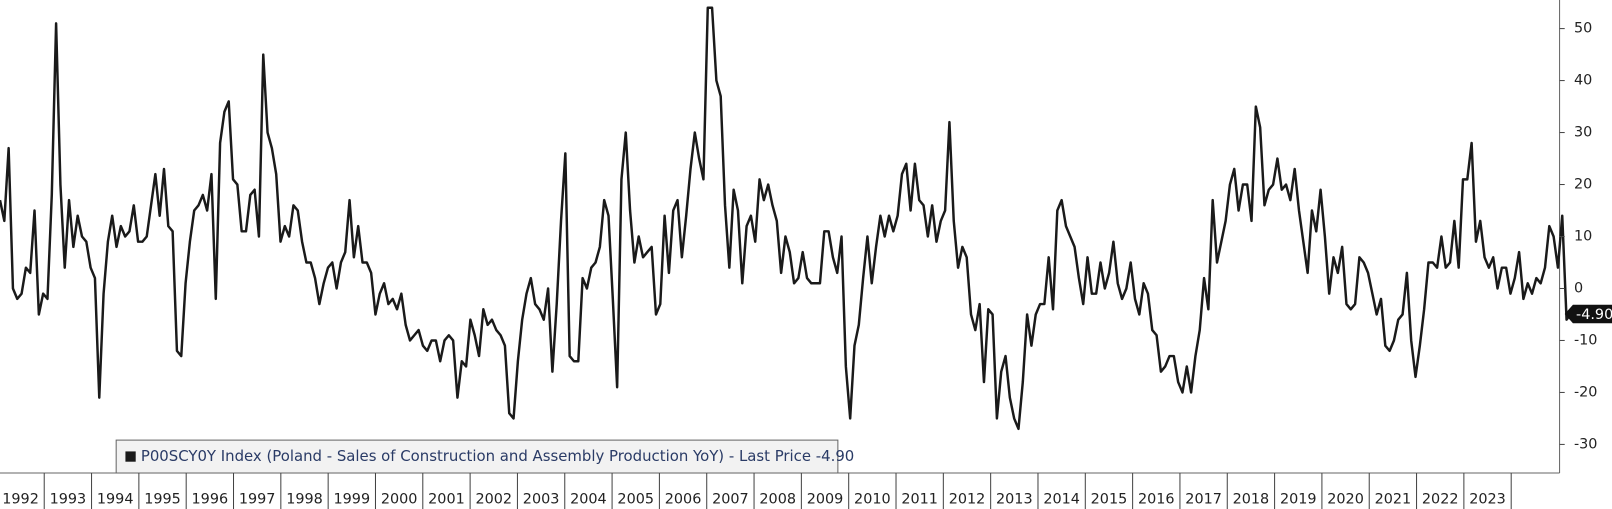 This screenshot has width=1612, height=509. I want to click on x-tick-label: 1993, so click(68, 500).